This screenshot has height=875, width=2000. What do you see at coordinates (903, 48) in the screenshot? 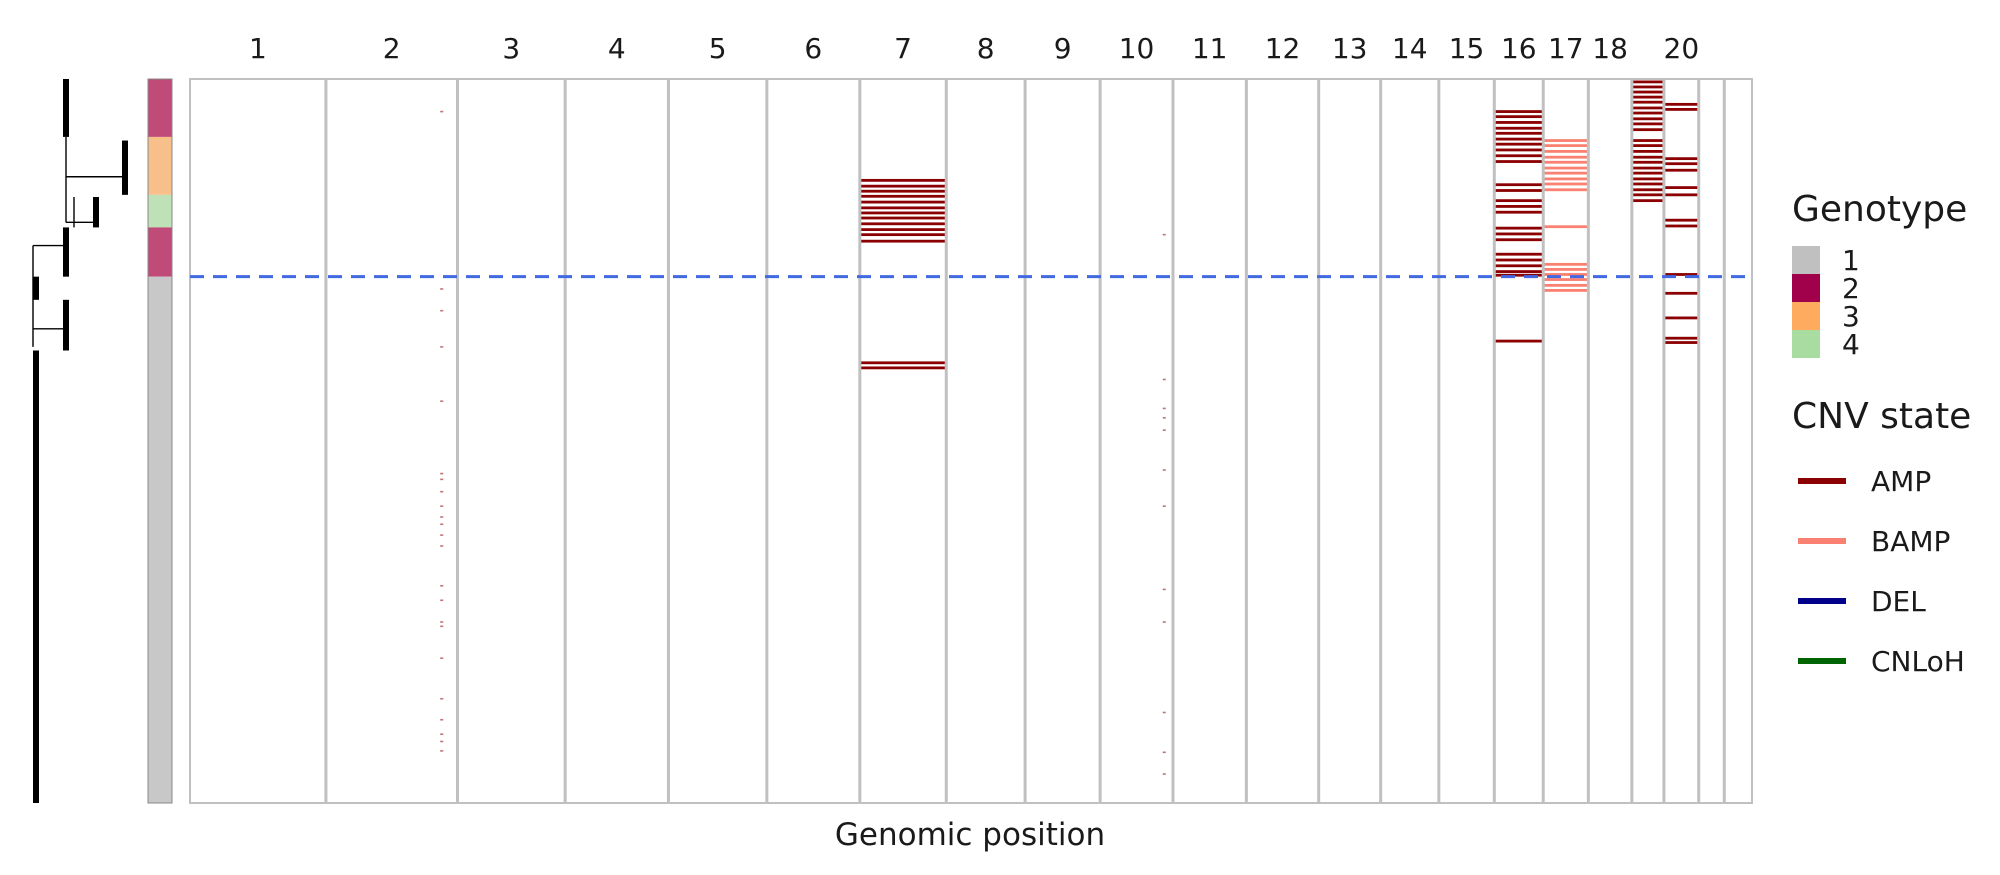
I see `chromosome-label-7: 7` at bounding box center [903, 48].